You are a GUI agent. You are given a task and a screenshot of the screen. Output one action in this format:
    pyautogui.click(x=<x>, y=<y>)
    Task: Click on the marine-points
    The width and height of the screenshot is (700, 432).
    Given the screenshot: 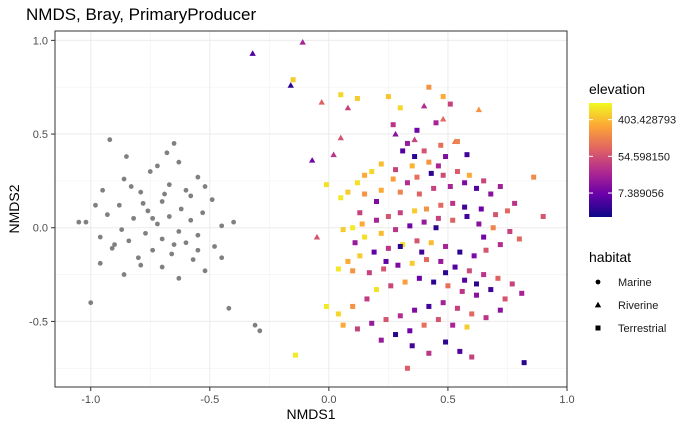 What is the action you would take?
    pyautogui.click(x=169, y=235)
    